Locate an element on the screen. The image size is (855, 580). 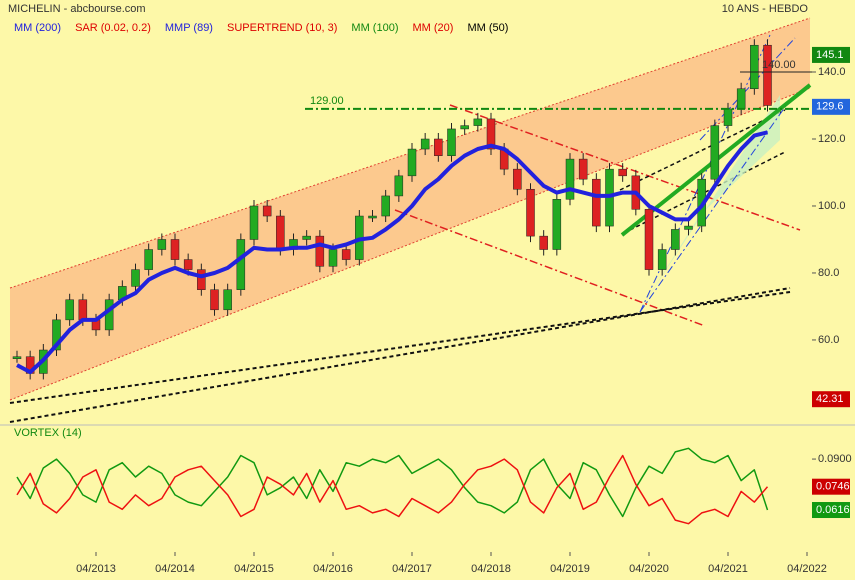
y-tick-label: 140.0 is located at coordinates (832, 72).